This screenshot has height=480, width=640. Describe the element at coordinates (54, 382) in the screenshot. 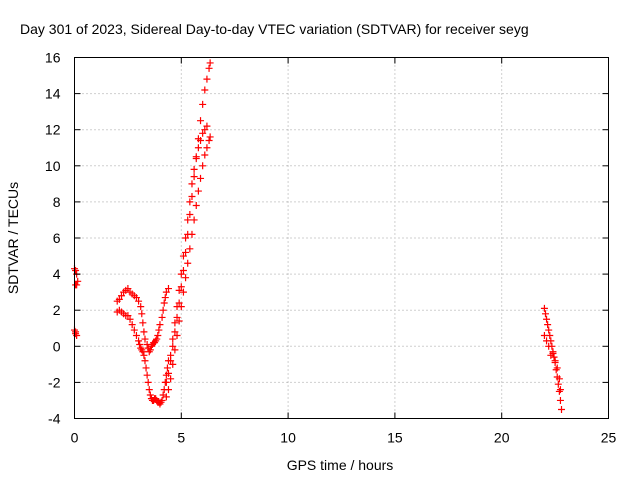

I see `y-tick-label: -2` at that location.